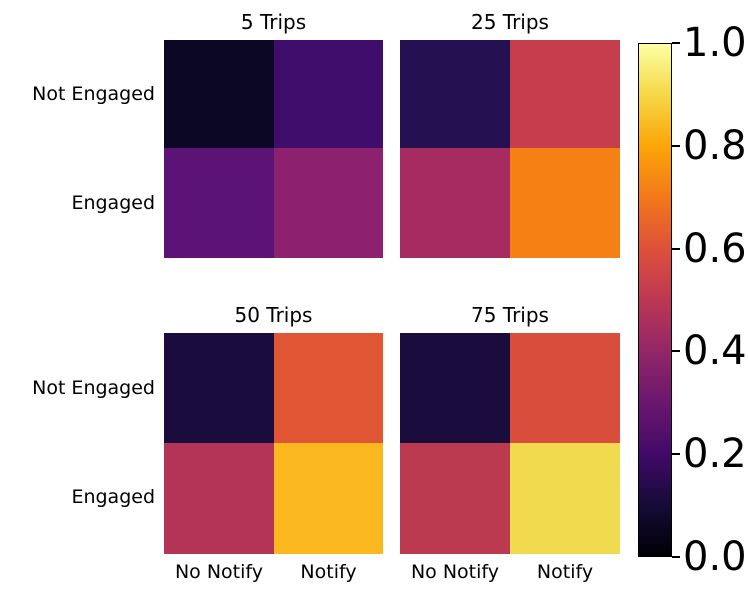  What do you see at coordinates (565, 572) in the screenshot?
I see `col-label-notify-right: Notify` at bounding box center [565, 572].